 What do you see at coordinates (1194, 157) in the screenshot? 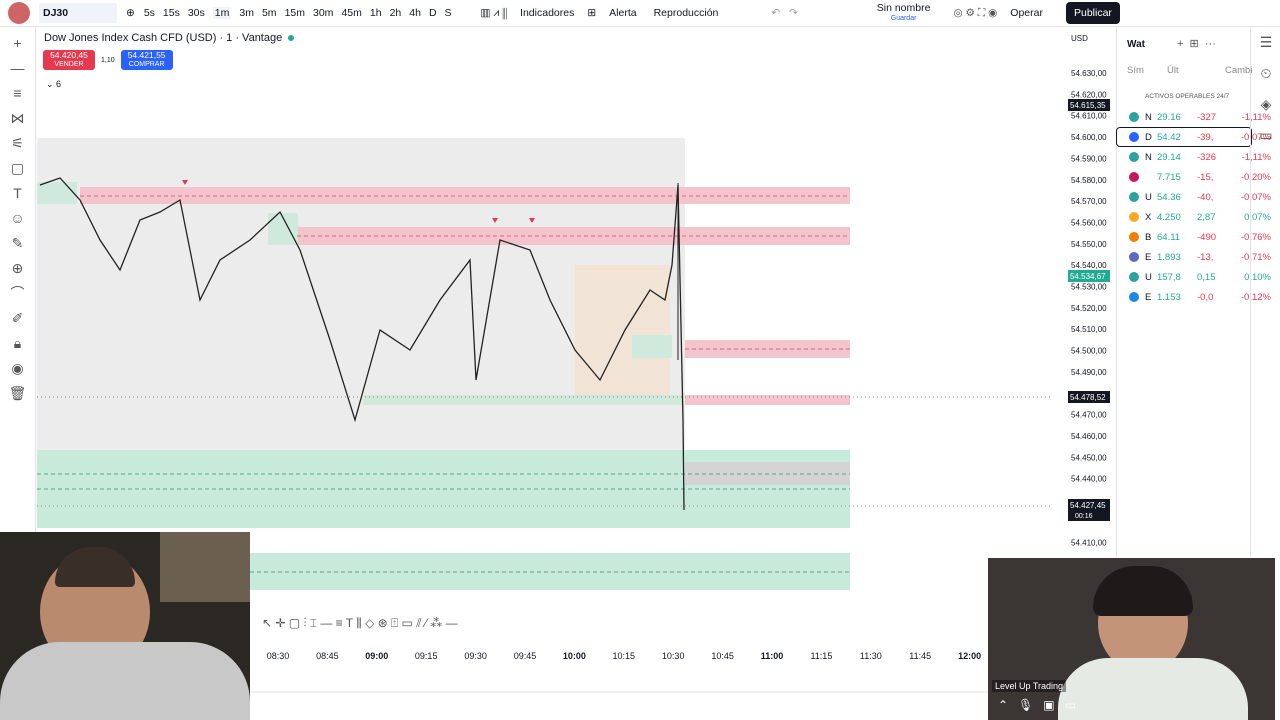
I see `watchlist-row: N 29.14 -326 -1,11%` at bounding box center [1194, 157].